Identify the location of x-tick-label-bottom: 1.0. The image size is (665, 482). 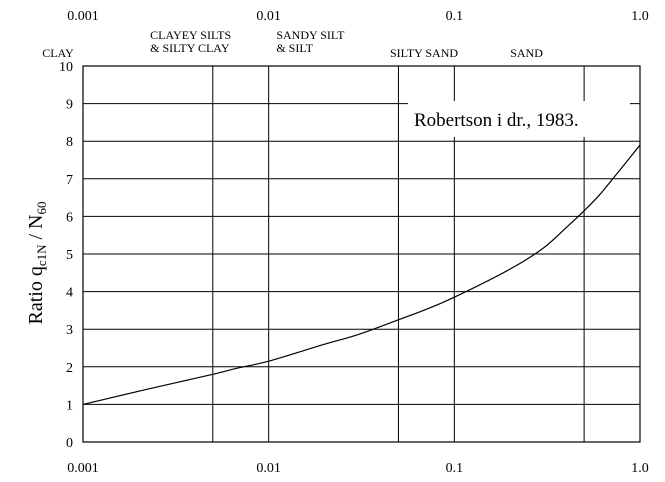
(640, 468).